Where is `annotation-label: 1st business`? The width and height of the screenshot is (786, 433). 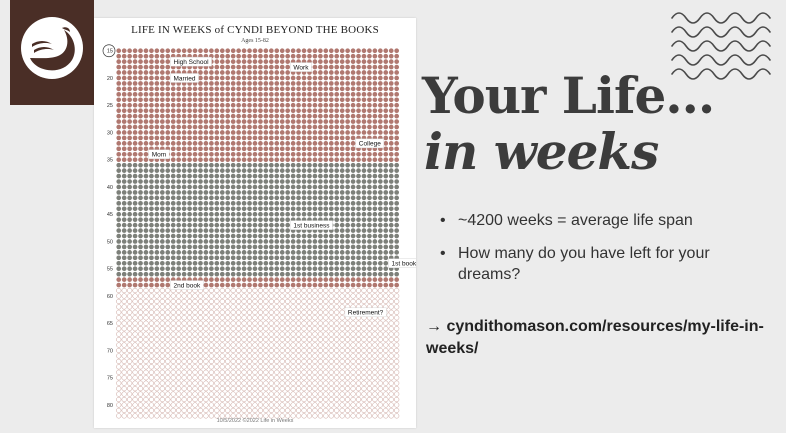
annotation-label: 1st business is located at coordinates (311, 225).